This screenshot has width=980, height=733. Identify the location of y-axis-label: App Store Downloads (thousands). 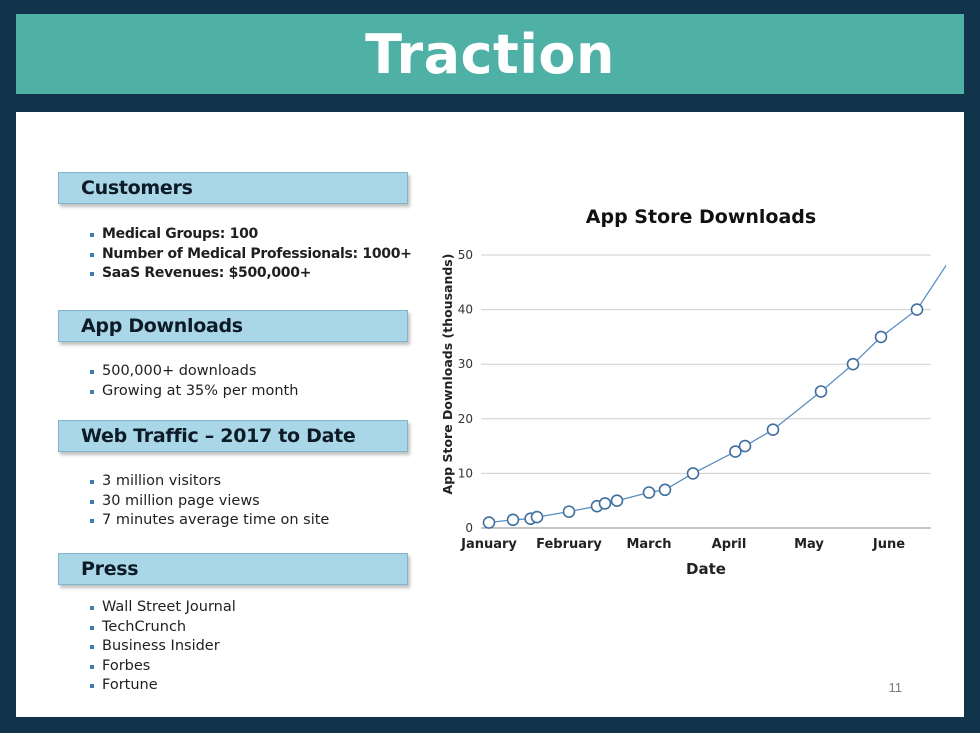
(447, 374).